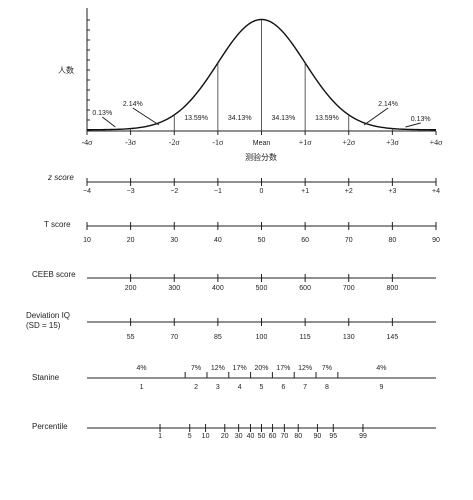 This screenshot has width=473, height=500. What do you see at coordinates (66, 70) in the screenshot?
I see `curve-y-label: 人数` at bounding box center [66, 70].